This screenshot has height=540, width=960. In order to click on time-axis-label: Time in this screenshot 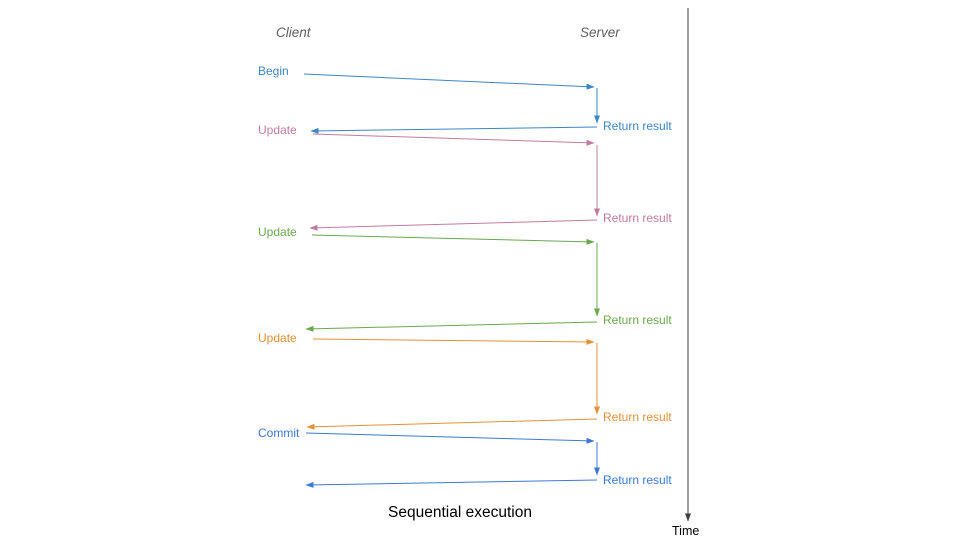, I will do `click(686, 531)`.